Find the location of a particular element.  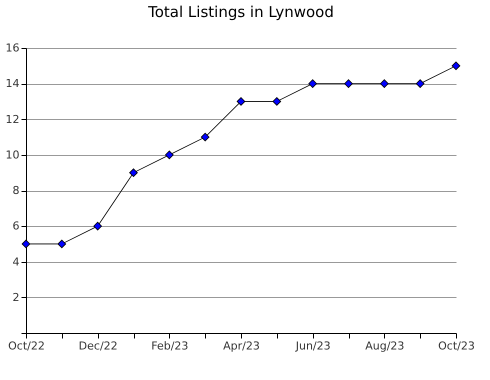

y-tick-label: 8 is located at coordinates (16, 190).